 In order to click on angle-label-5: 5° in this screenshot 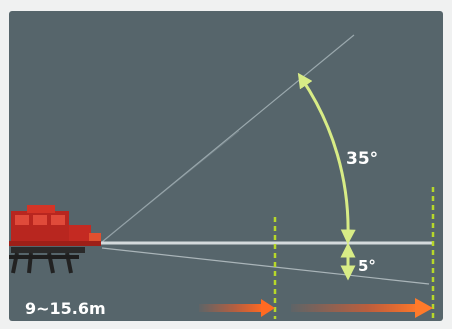, I will do `click(367, 266)`.